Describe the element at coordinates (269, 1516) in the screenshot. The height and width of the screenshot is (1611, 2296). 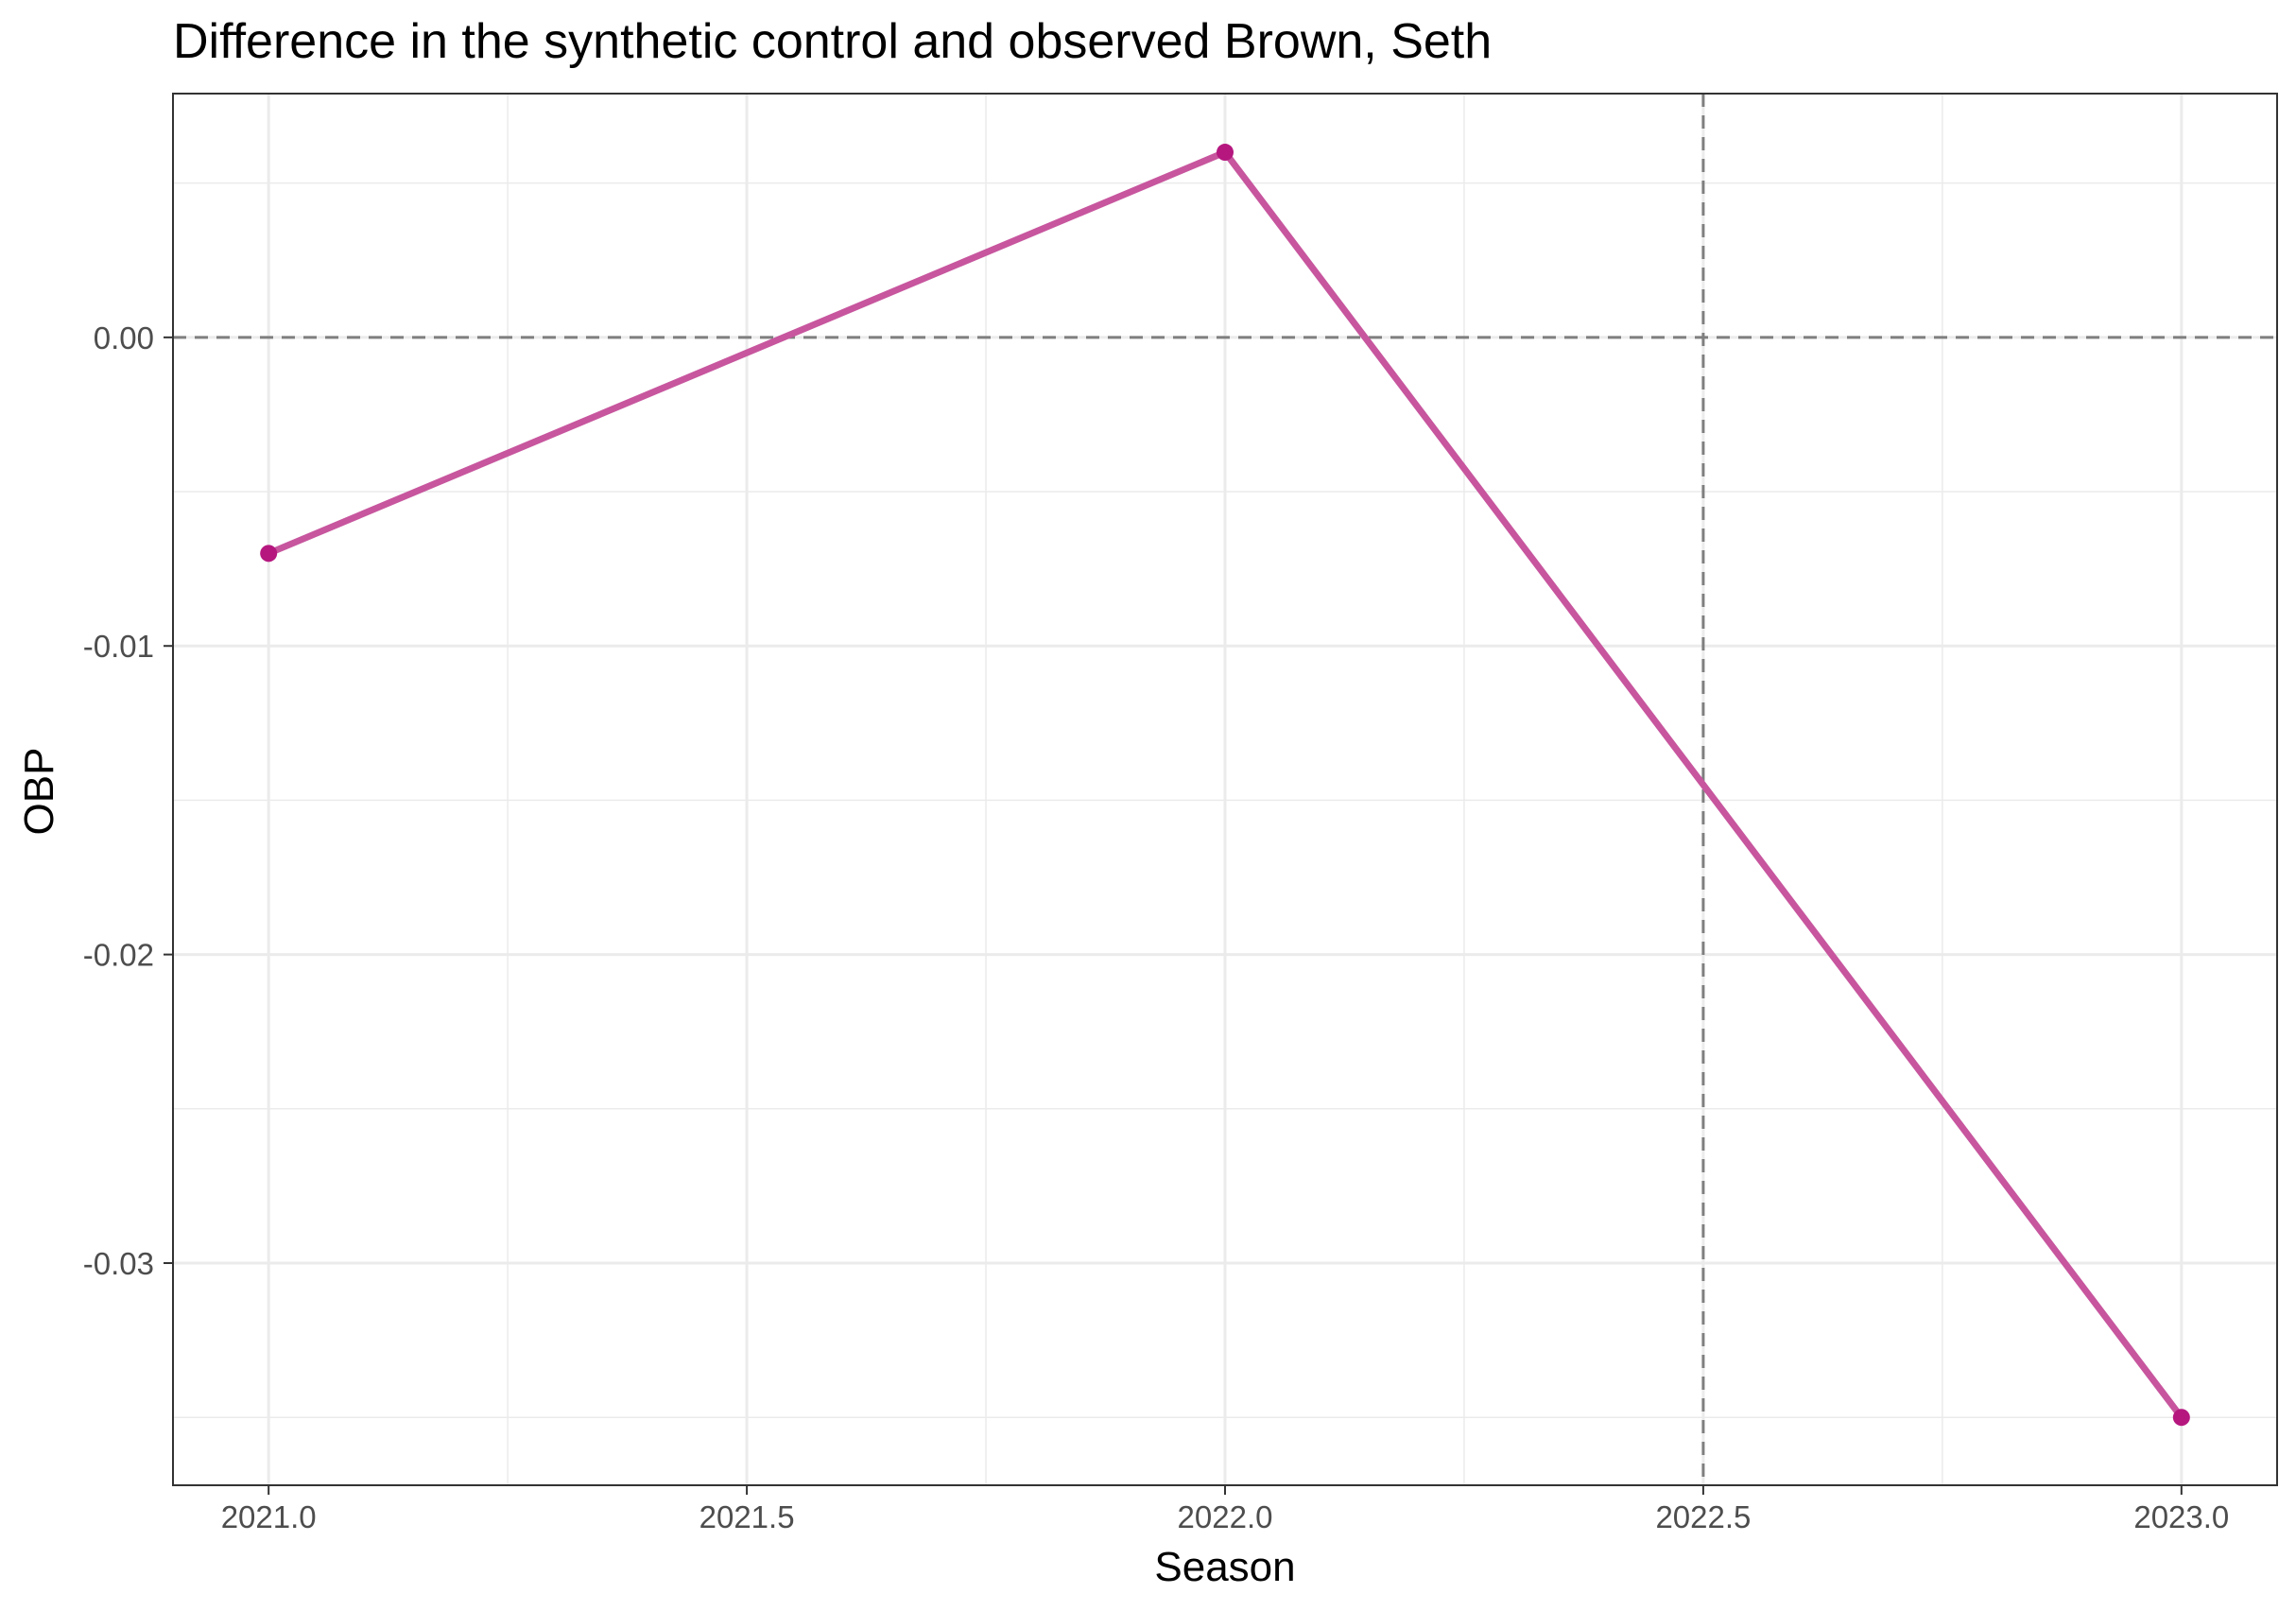
I see `x-tick-label: 2021.0` at that location.